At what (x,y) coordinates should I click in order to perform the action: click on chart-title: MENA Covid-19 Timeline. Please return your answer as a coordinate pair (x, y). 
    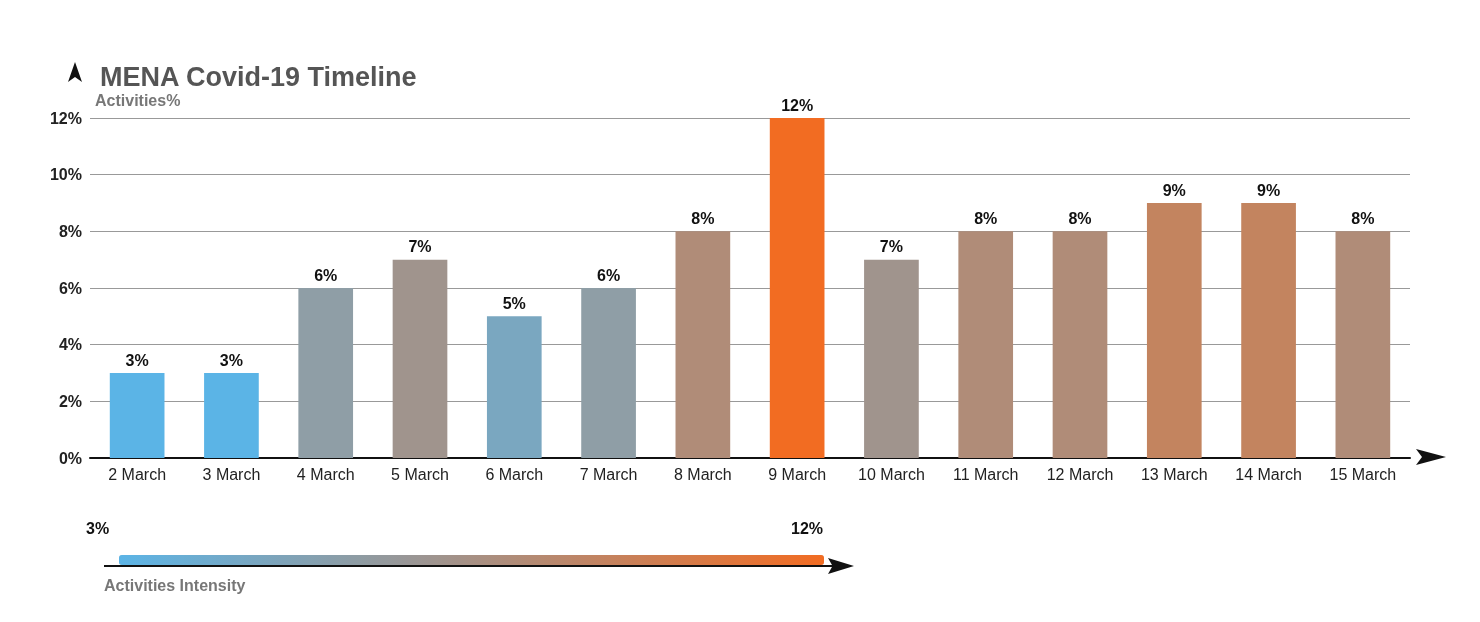
    Looking at the image, I should click on (258, 76).